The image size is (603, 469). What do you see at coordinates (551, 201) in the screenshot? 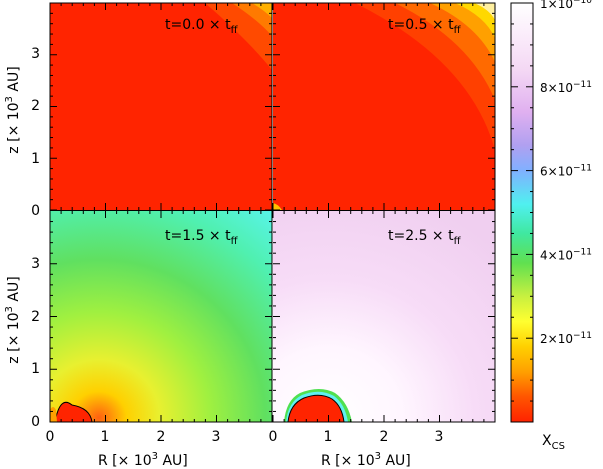
I see `colorbar-ticks: 1×10−10 8×10⁻¹¹ 6×10⁻¹¹ 4×10⁻¹¹ 2×10⁻¹¹` at bounding box center [551, 201].